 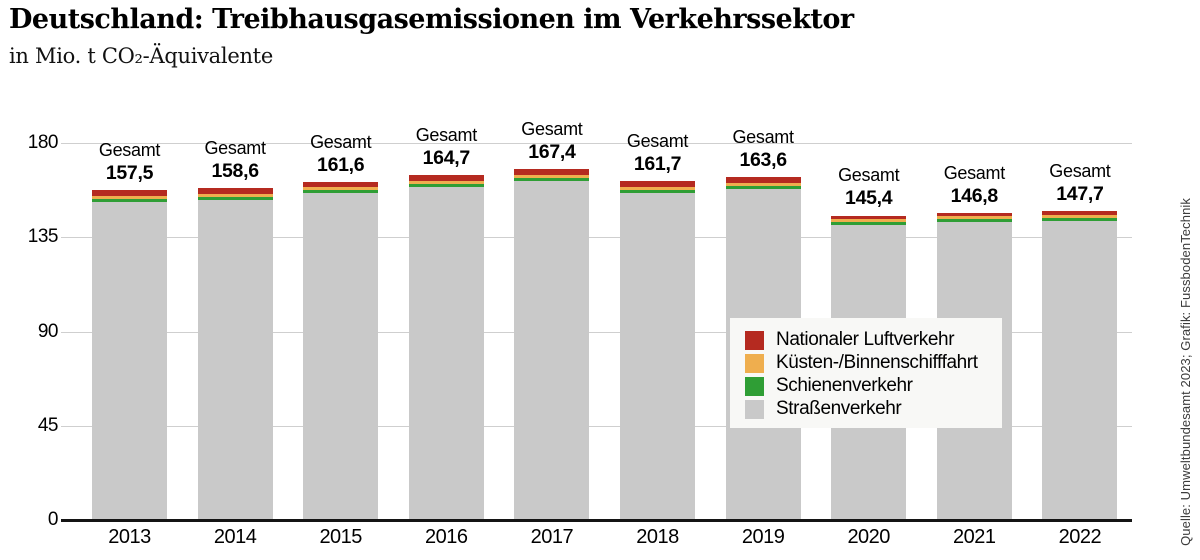 I want to click on y-tick-label-45: 45, so click(x=48, y=425).